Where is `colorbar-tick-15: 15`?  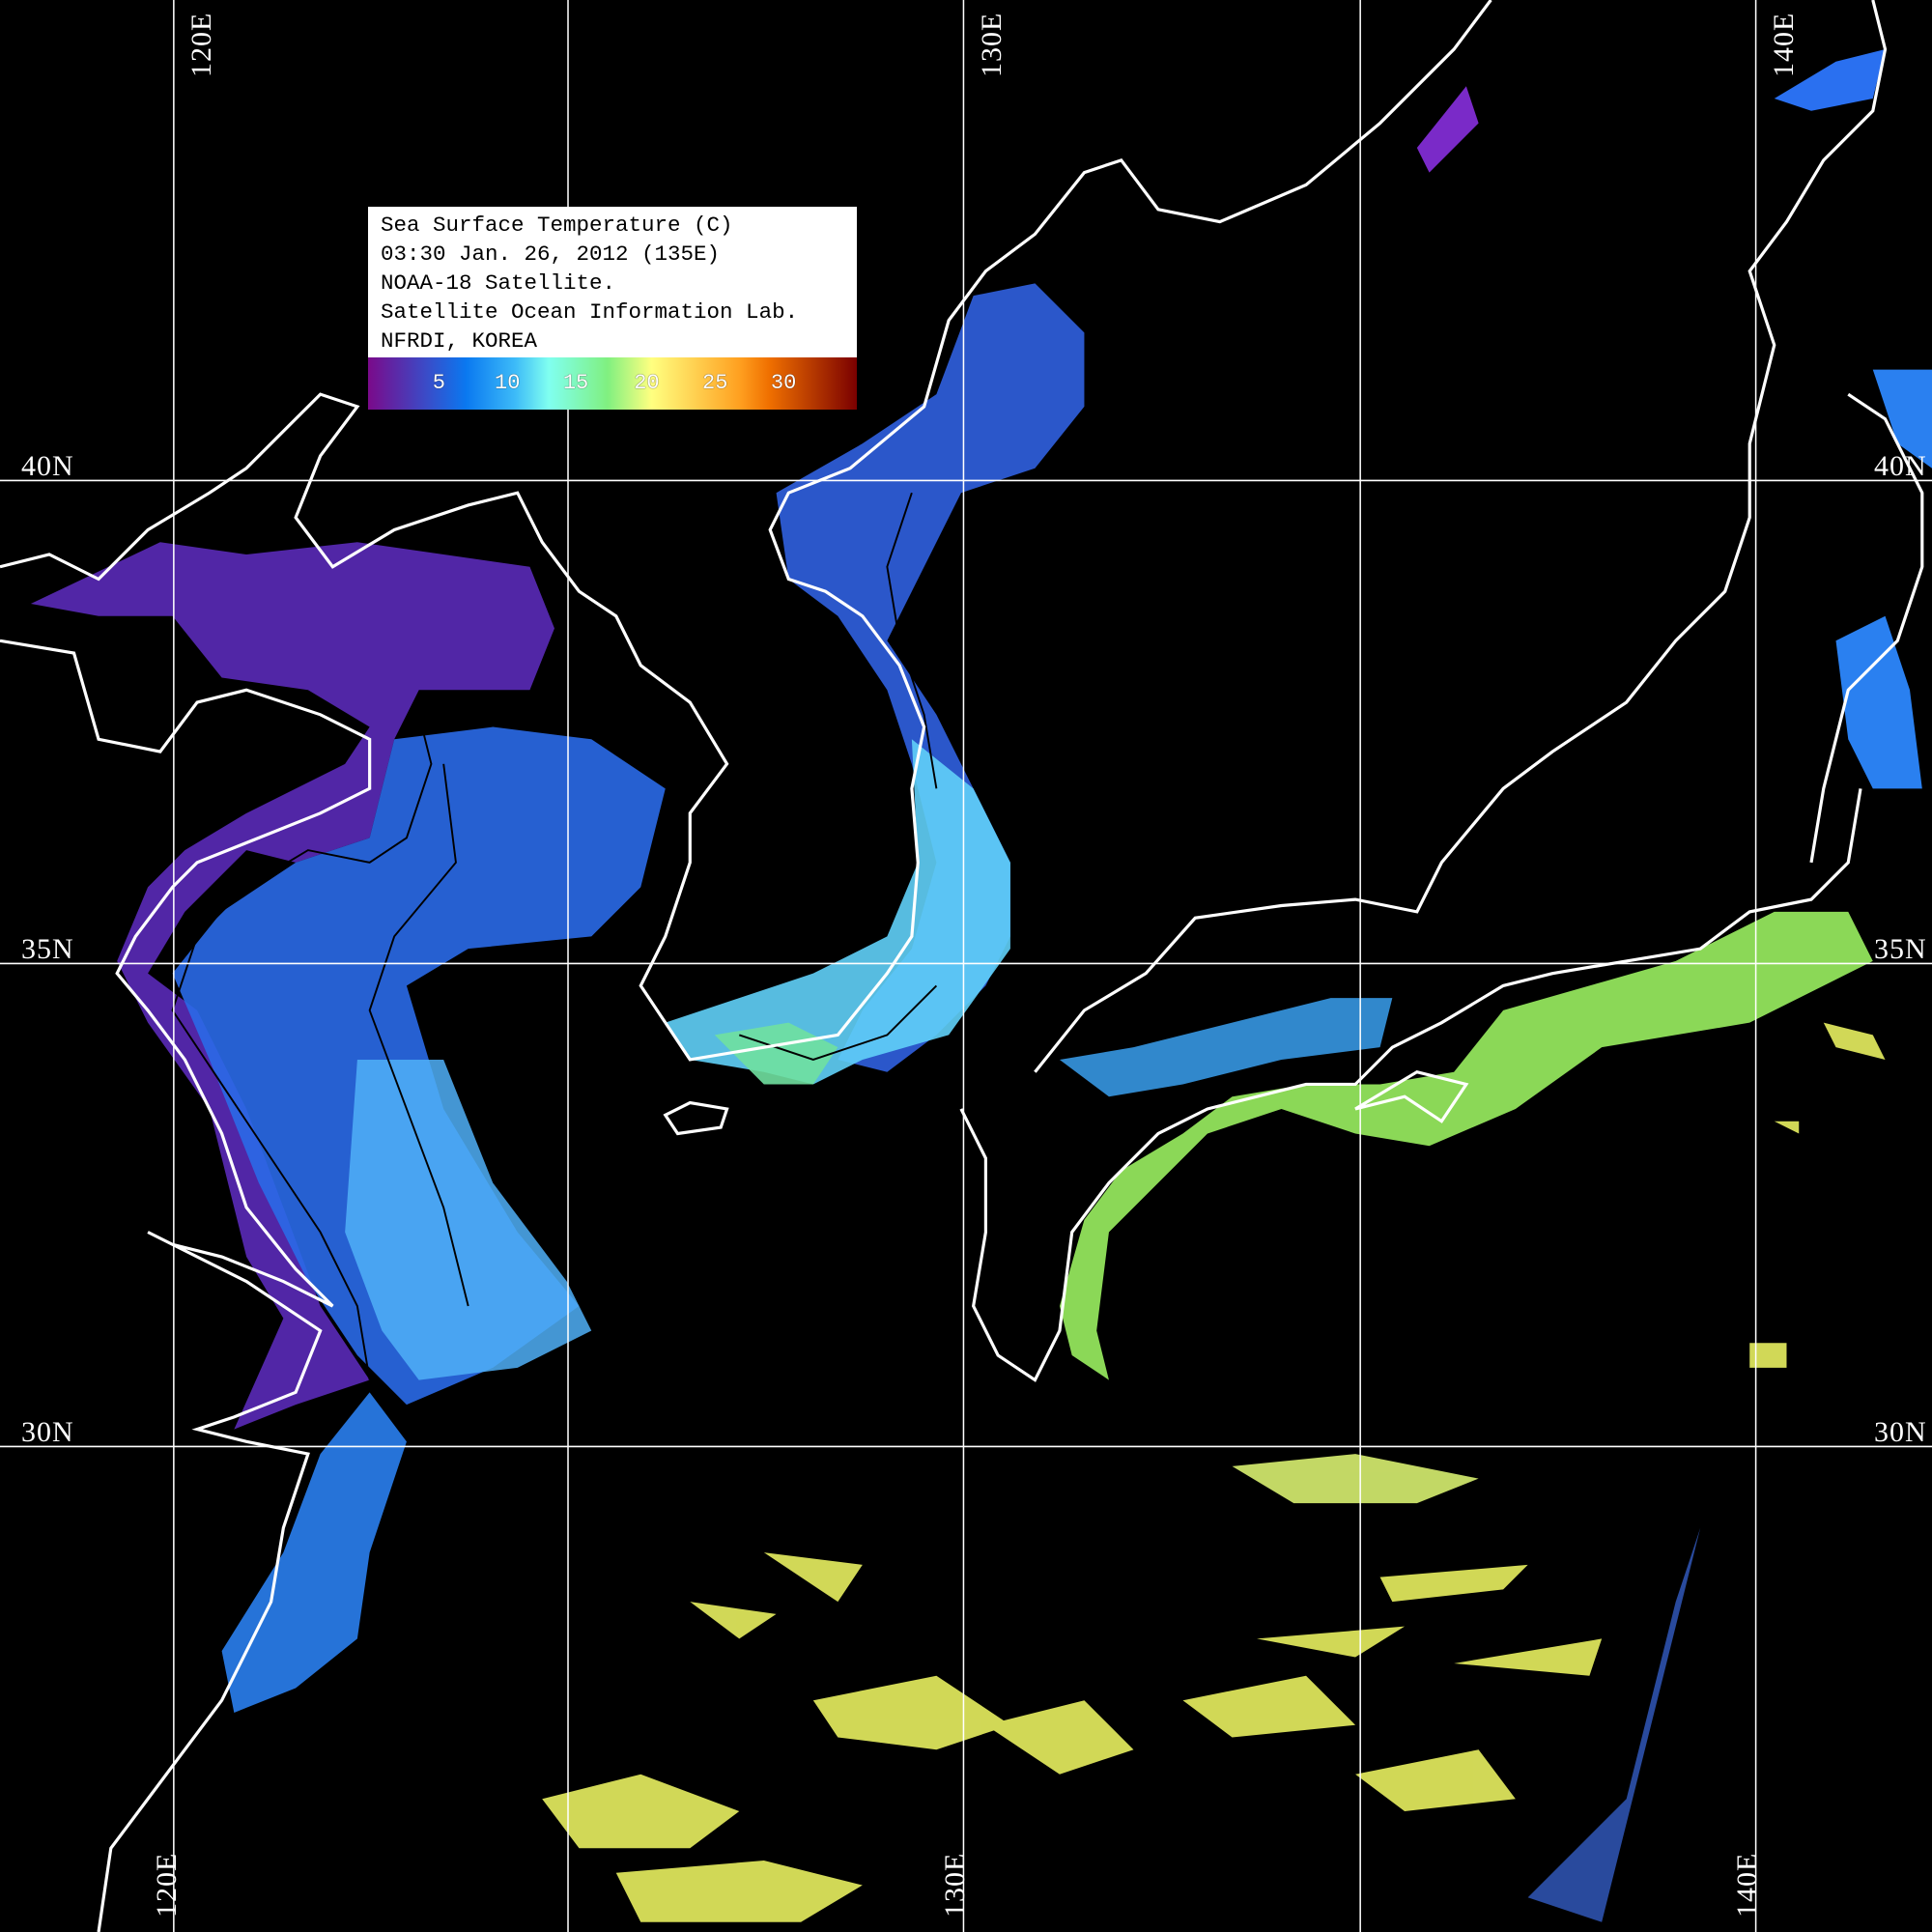 colorbar-tick-15: 15 is located at coordinates (575, 383).